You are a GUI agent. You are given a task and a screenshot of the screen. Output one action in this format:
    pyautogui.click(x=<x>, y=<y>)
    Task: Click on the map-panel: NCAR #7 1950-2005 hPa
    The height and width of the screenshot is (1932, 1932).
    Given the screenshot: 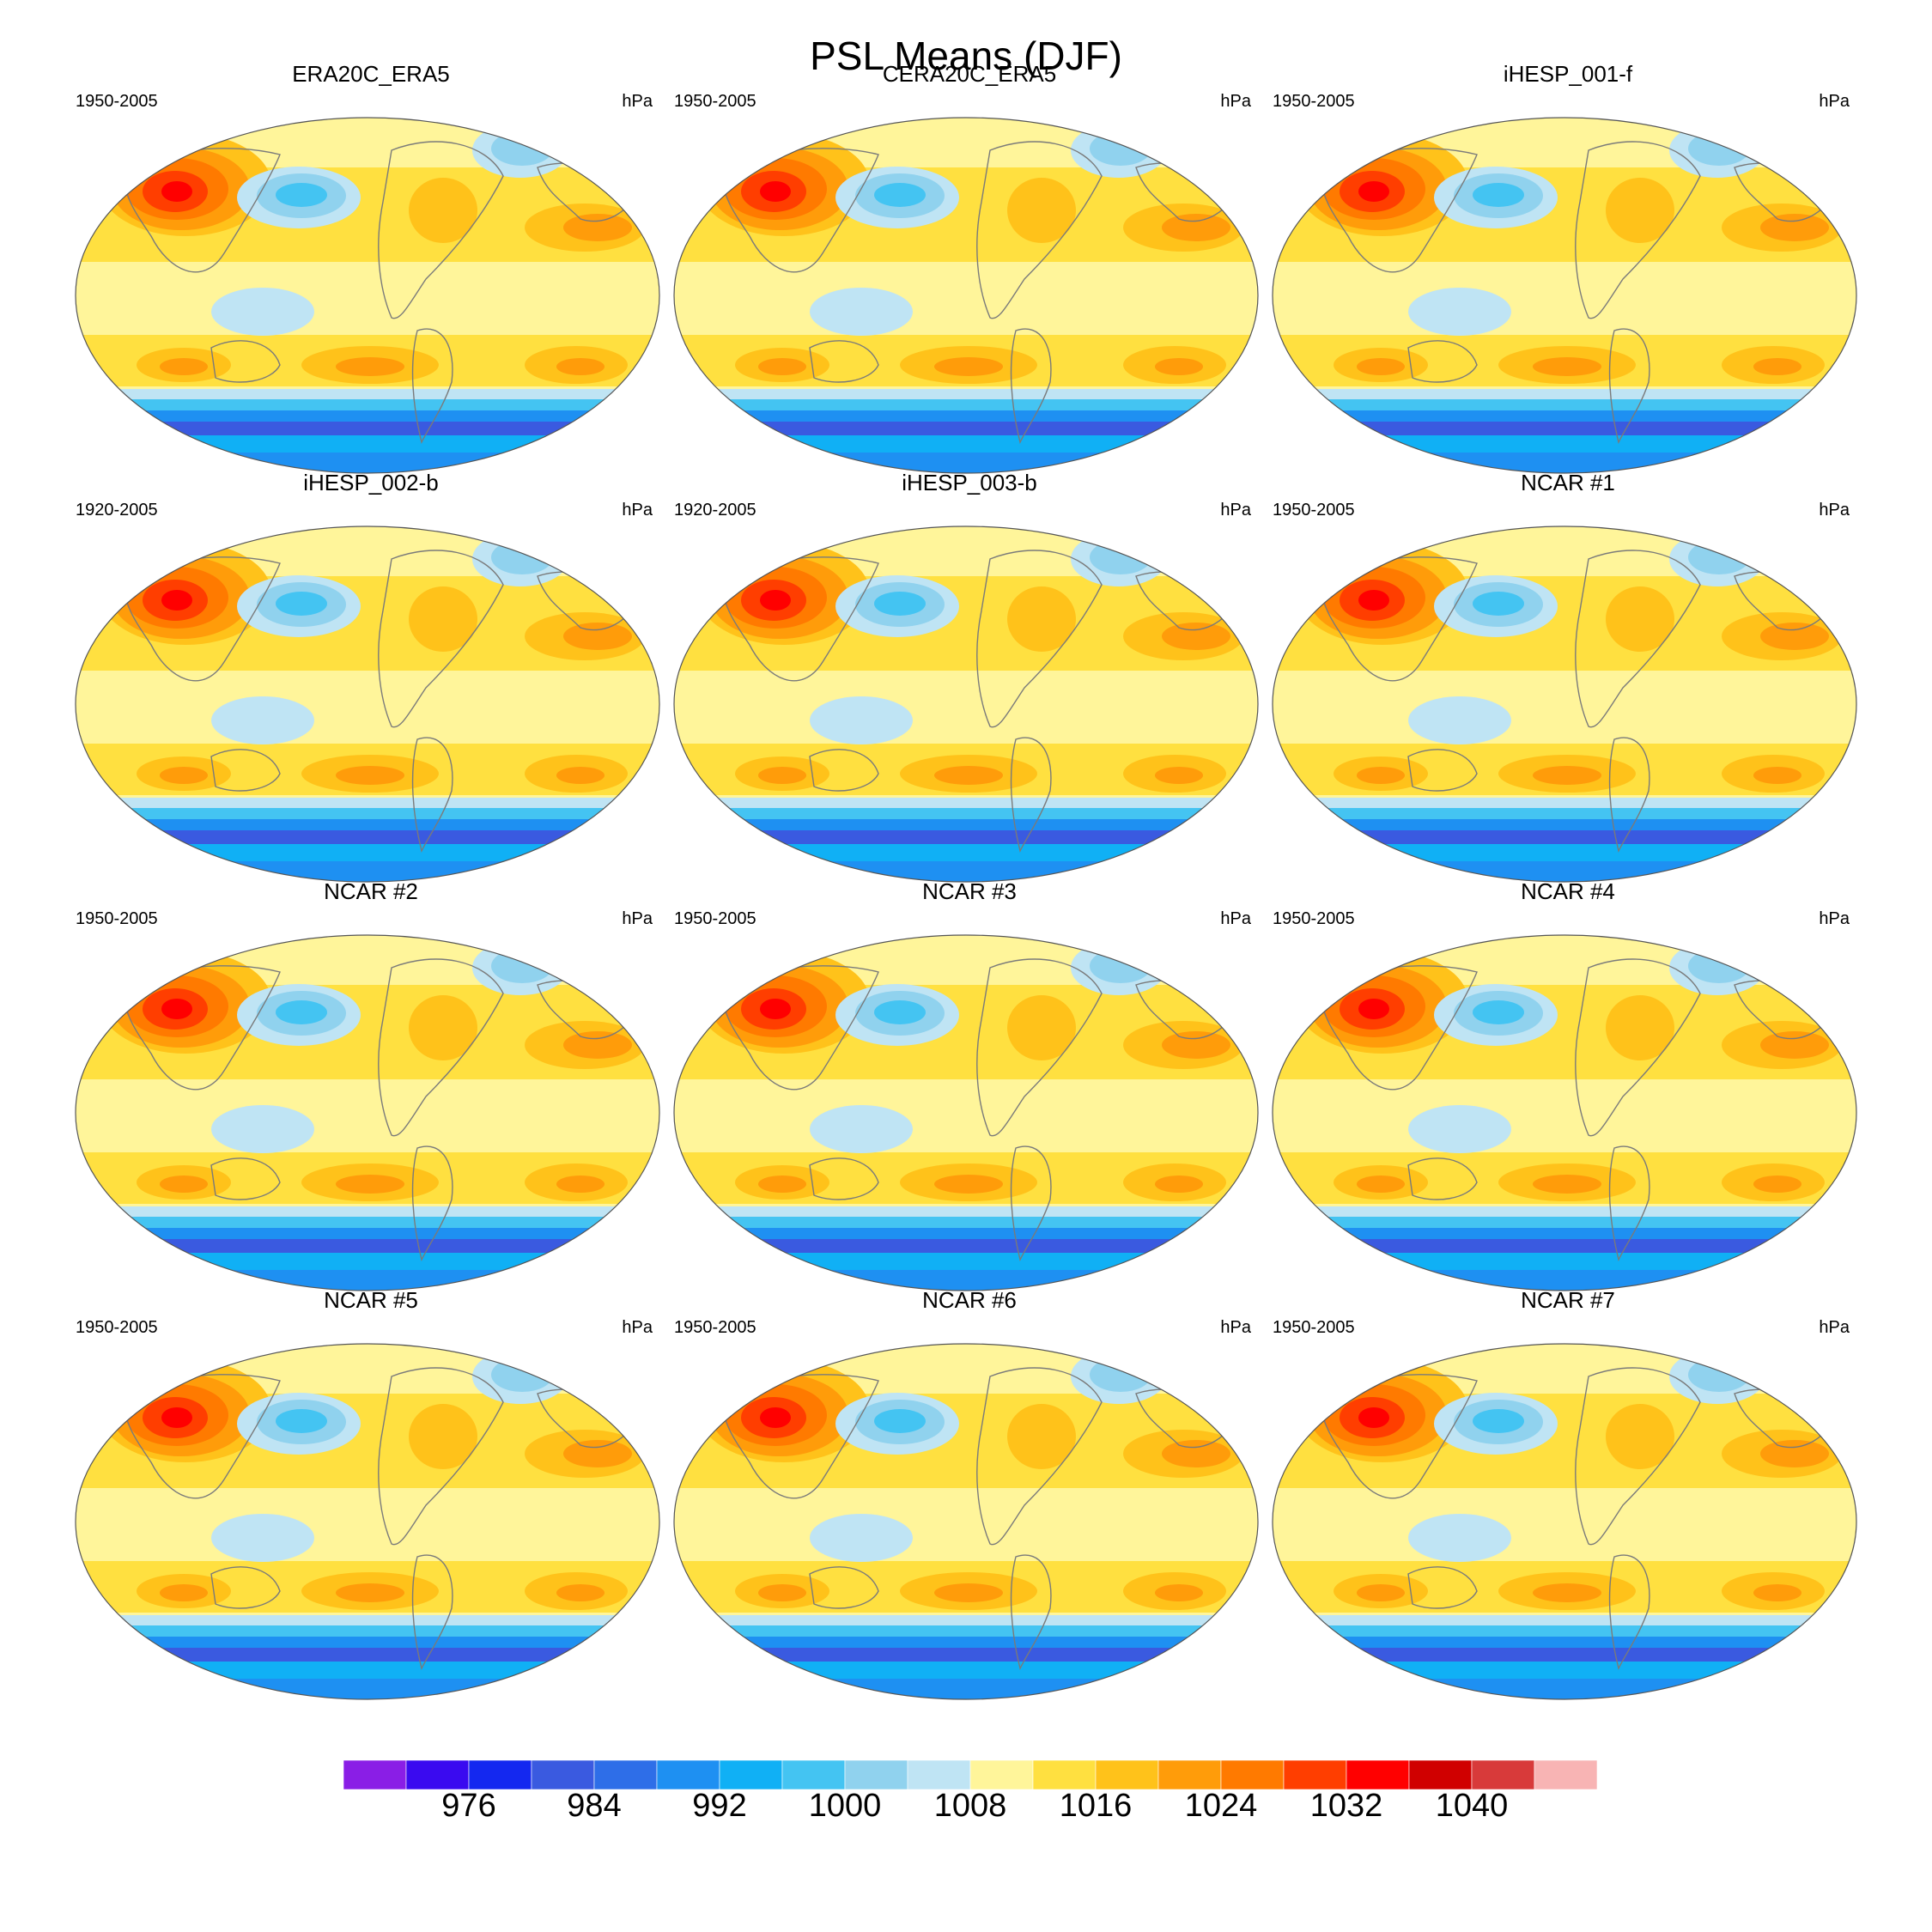 What is the action you would take?
    pyautogui.click(x=1568, y=1493)
    